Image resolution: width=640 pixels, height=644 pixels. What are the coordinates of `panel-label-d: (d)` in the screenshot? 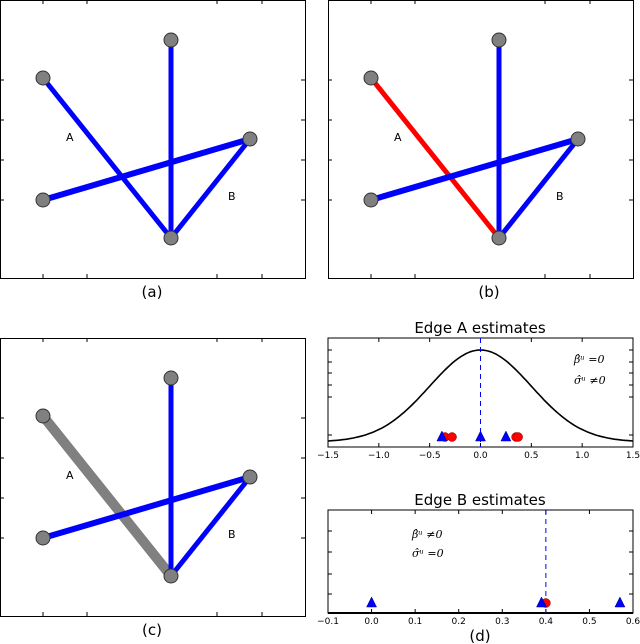 It's located at (479, 635).